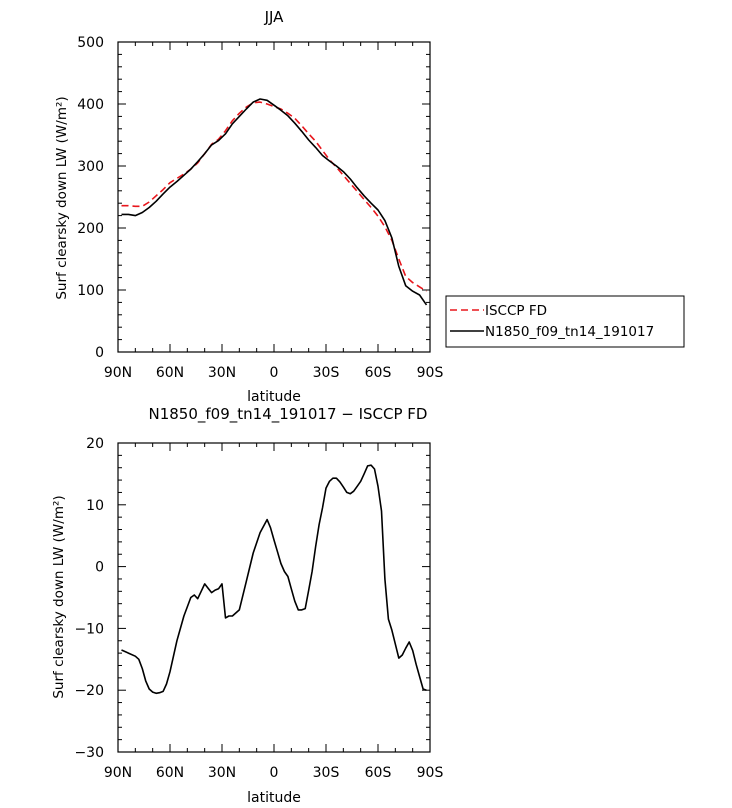 This screenshot has width=732, height=808. What do you see at coordinates (378, 373) in the screenshot?
I see `top-xtick-label: 60S` at bounding box center [378, 373].